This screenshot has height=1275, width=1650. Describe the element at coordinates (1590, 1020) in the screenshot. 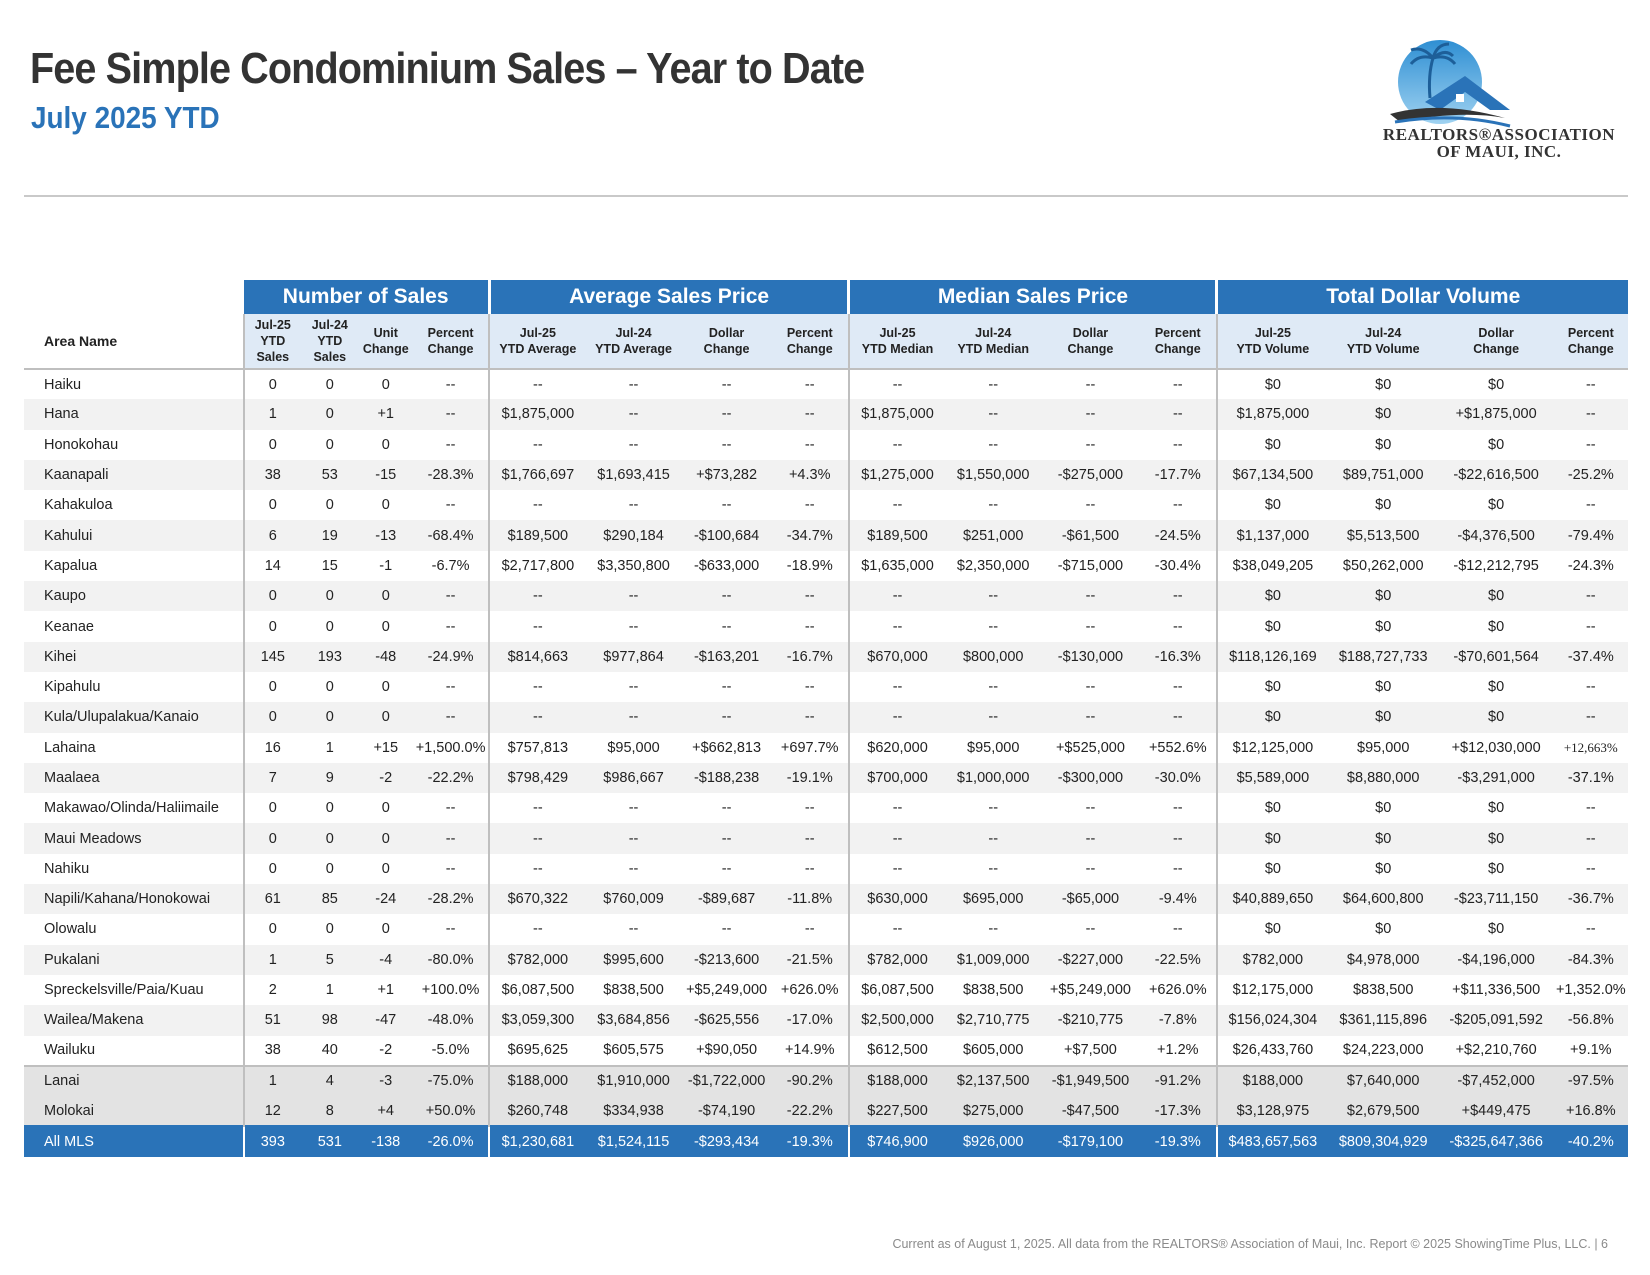

I see `value-cell: -56.8%` at that location.